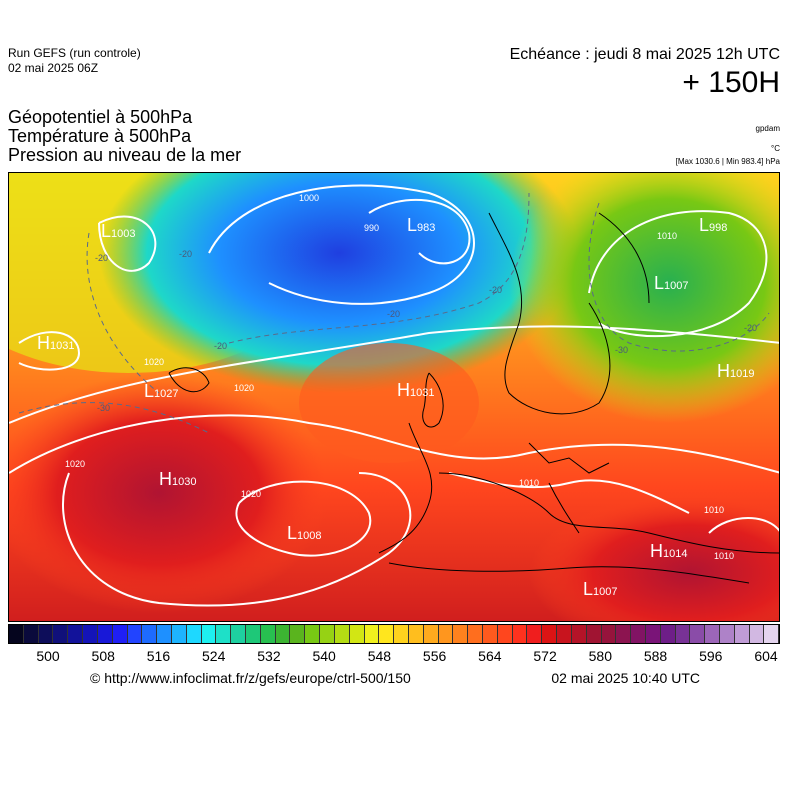 The width and height of the screenshot is (788, 789). I want to click on run-date: 02 mai 2025 06Z, so click(53, 68).